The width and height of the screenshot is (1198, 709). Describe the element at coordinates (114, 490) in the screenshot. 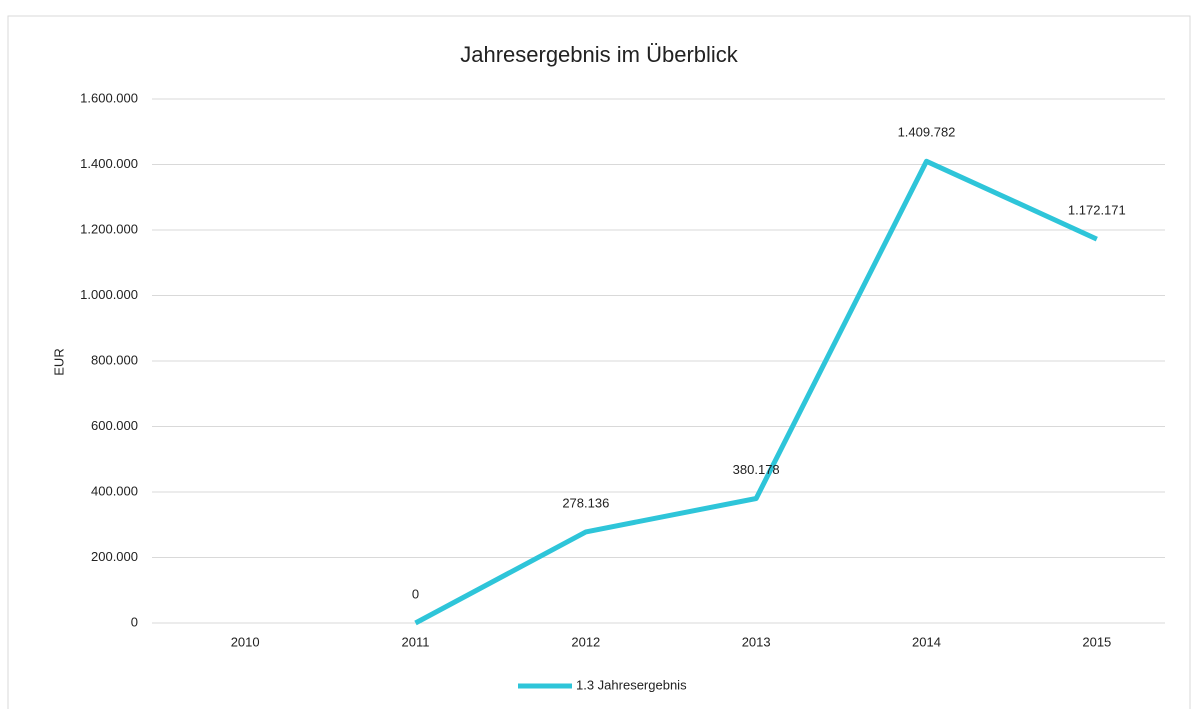

I see `y-tick-label: 400.000` at that location.